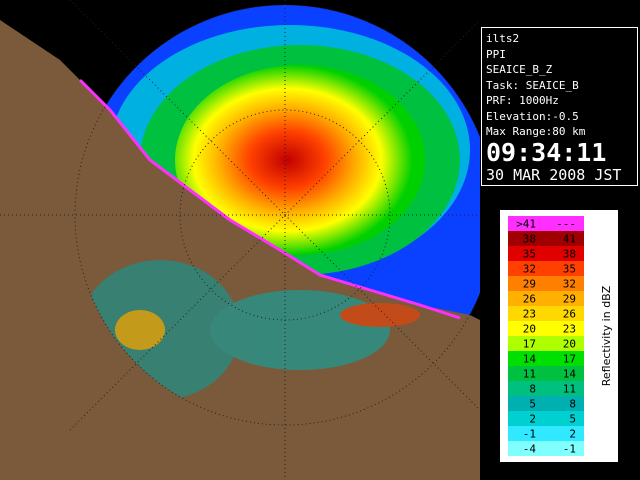 The image size is (640, 480). What do you see at coordinates (529, 239) in the screenshot?
I see `low-label: 38` at bounding box center [529, 239].